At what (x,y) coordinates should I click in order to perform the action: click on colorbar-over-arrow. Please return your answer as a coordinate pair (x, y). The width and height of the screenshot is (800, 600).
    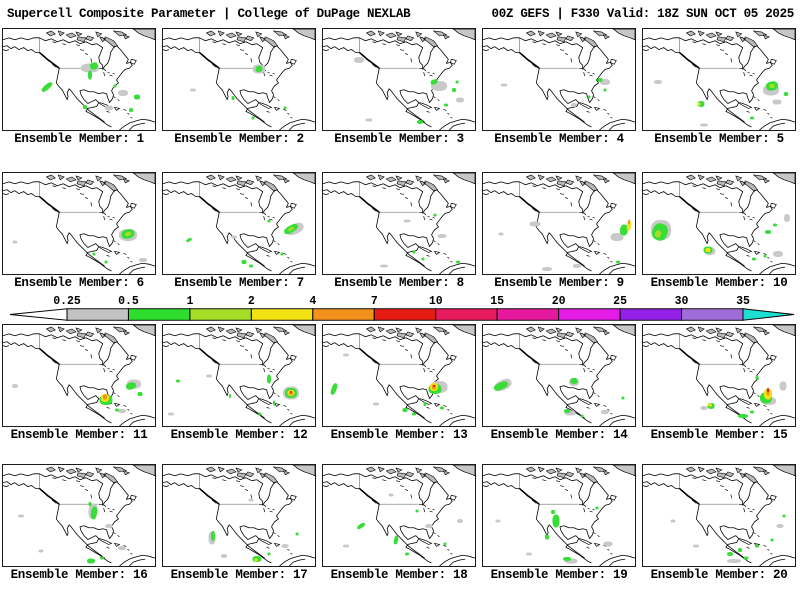
    Looking at the image, I should click on (768, 314).